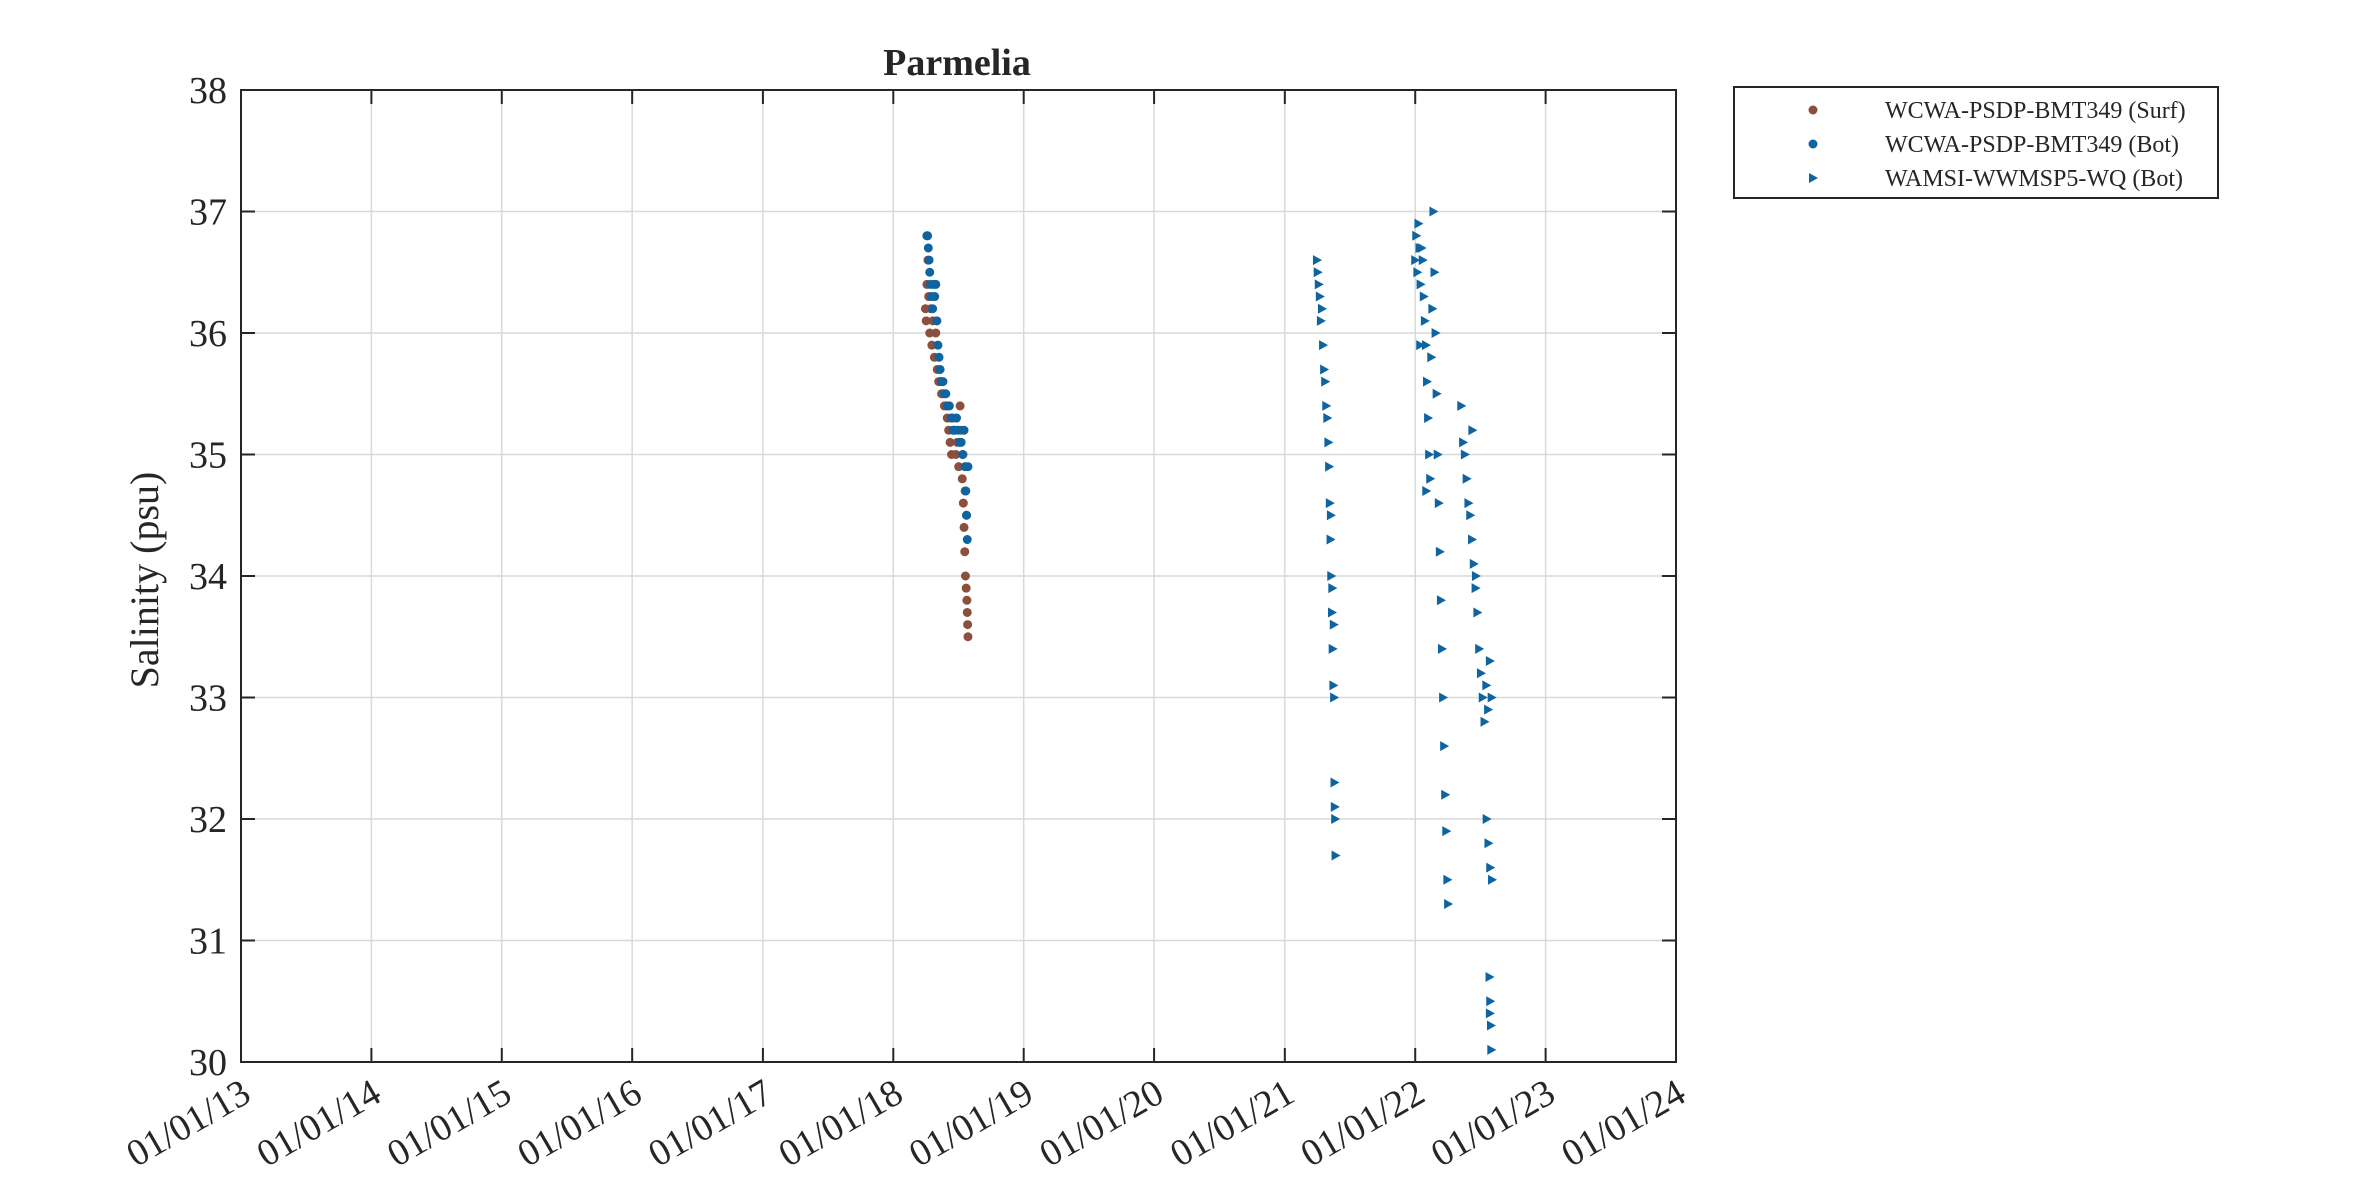 The width and height of the screenshot is (2362, 1181). I want to click on legend-entry: WAMSI-WWMSP5-WQ (Bot), so click(1996, 179).